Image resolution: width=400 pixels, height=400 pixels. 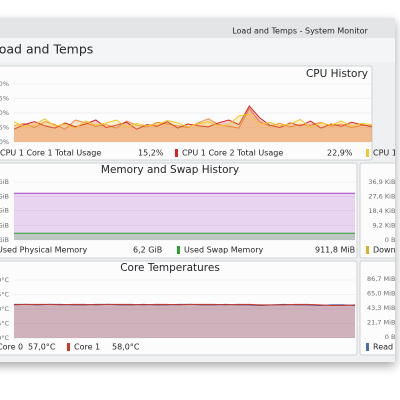 I want to click on y-tick-label: 18,4 KiB/s, so click(x=384, y=211).